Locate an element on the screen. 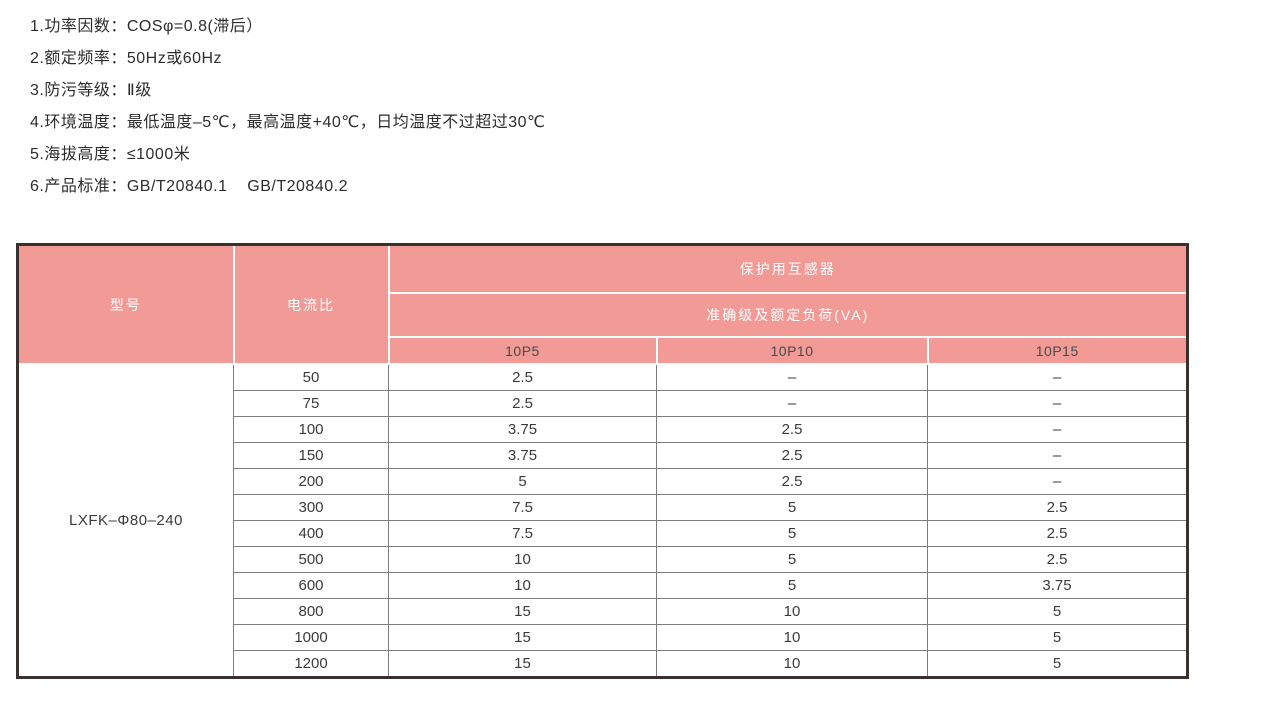  table-row: 500 10 5 2.5 is located at coordinates (603, 559).